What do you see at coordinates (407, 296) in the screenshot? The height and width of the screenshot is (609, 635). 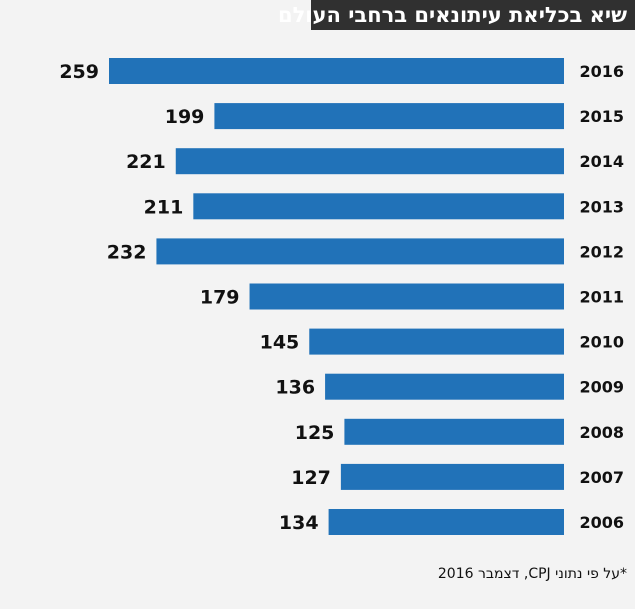 I see `bar-2011` at bounding box center [407, 296].